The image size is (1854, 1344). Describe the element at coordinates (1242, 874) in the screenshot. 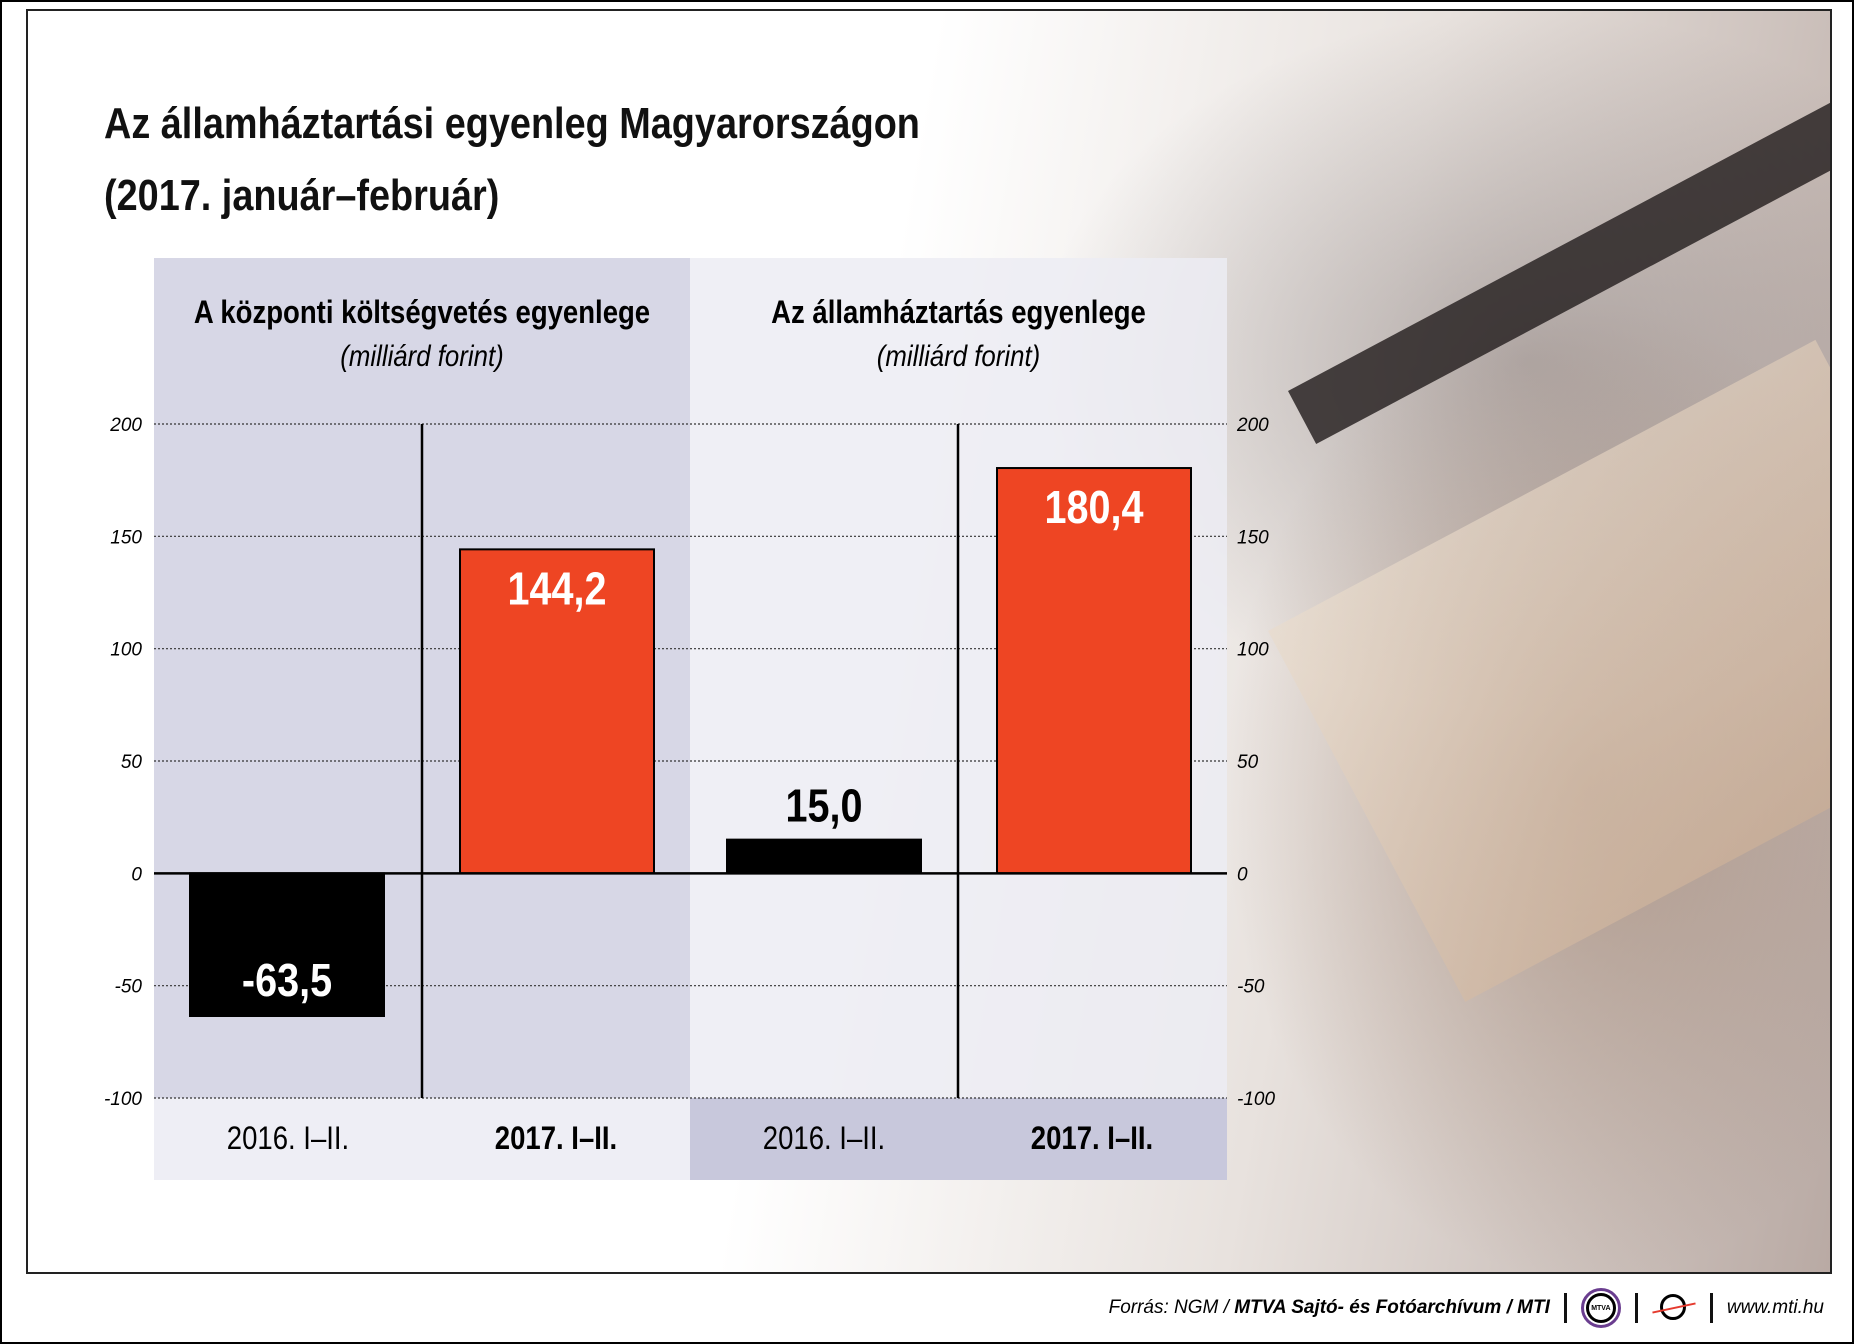

I see `y-tick-label-right: 0` at that location.